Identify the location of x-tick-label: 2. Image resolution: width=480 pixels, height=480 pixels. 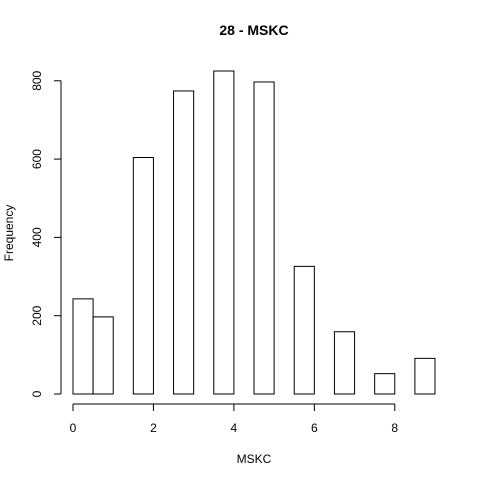
(153, 428).